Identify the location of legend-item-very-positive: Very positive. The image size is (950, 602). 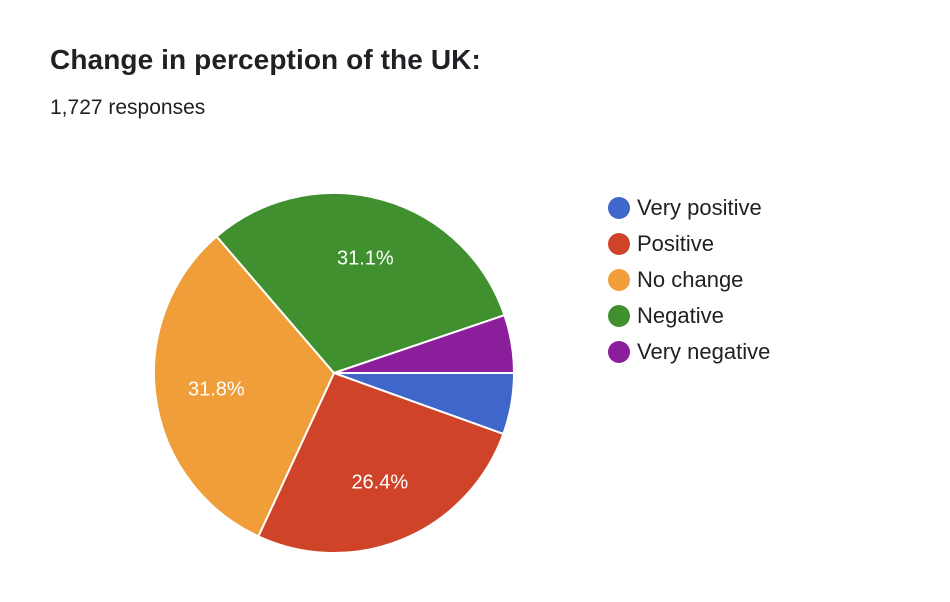
(689, 208).